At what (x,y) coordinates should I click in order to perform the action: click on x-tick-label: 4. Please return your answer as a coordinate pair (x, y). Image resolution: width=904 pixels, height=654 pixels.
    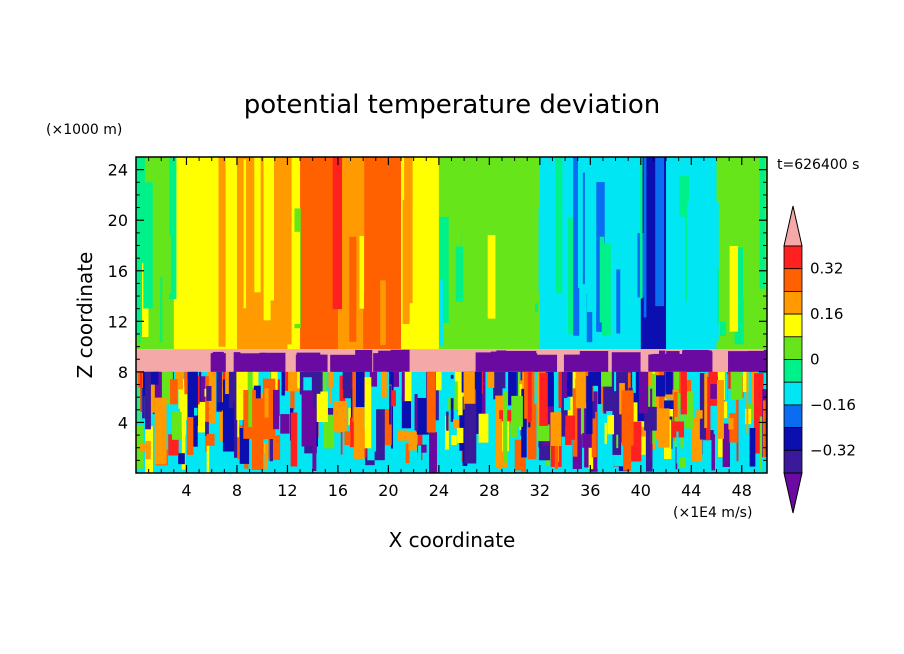
    Looking at the image, I should click on (186, 490).